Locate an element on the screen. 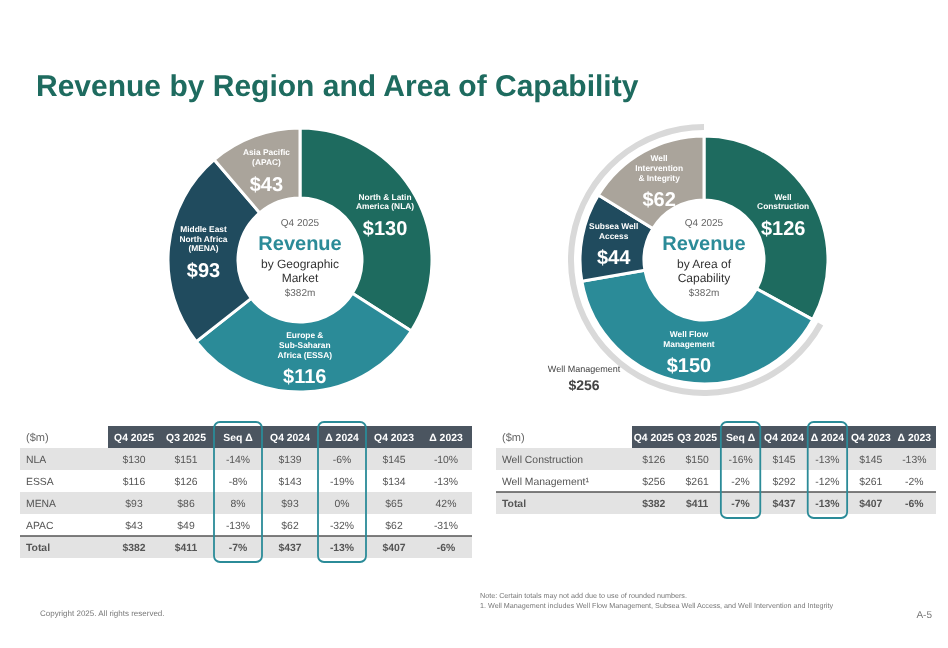  data-label: $44 is located at coordinates (614, 259).